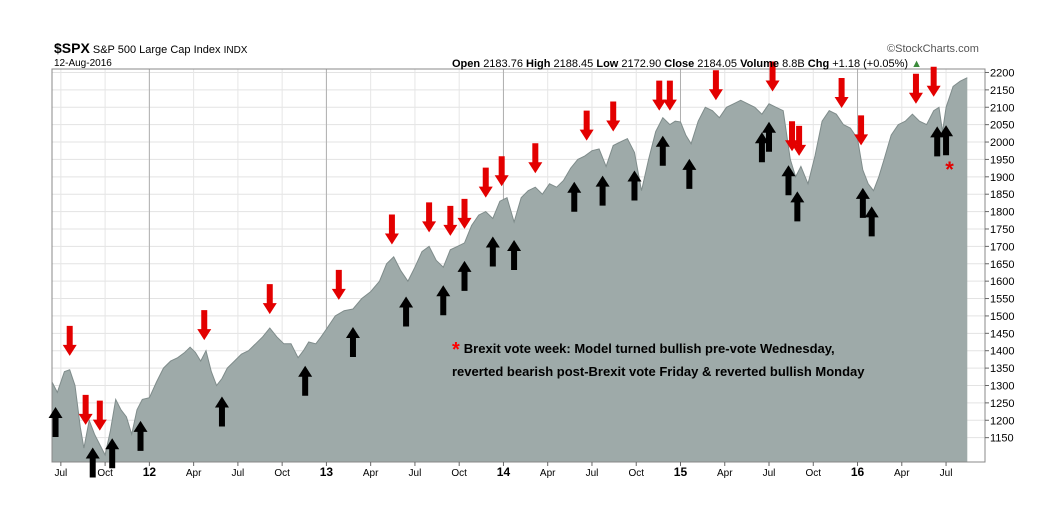 This screenshot has height=532, width=1063. What do you see at coordinates (1002, 247) in the screenshot?
I see `y-tick-label: 1700` at bounding box center [1002, 247].